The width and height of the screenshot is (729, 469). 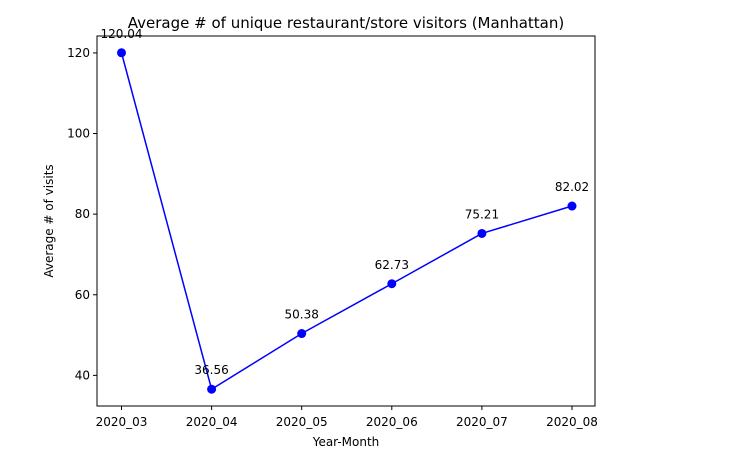 I want to click on x-axis-label: Year-Month, so click(x=346, y=442).